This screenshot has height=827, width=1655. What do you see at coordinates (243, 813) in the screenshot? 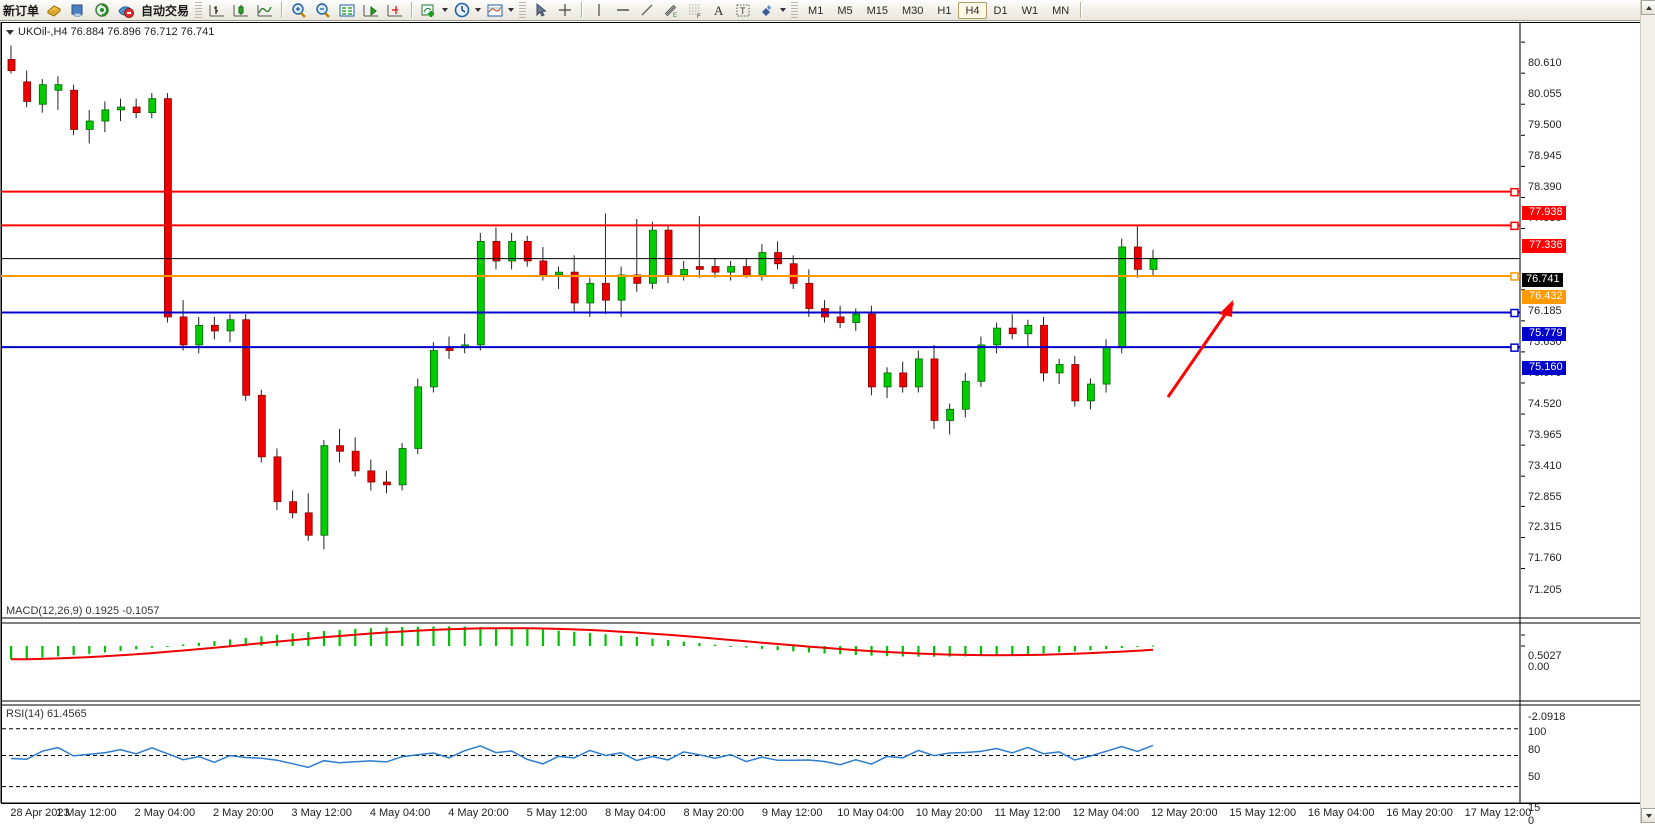
I see `time-axis-tick: 2 May 20:00` at bounding box center [243, 813].